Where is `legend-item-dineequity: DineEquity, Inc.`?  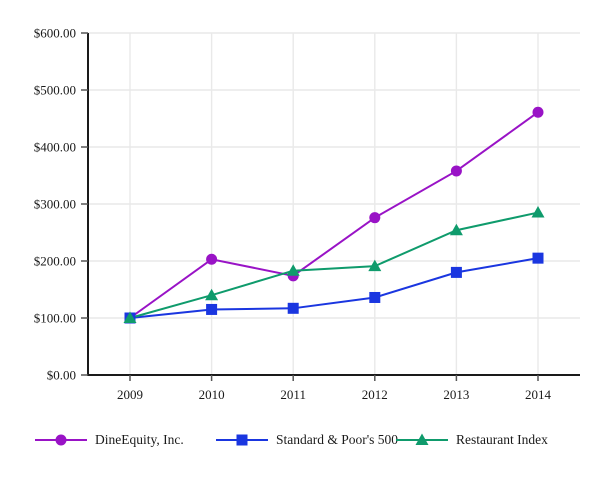
legend-item-dineequity: DineEquity, Inc. is located at coordinates (109, 440).